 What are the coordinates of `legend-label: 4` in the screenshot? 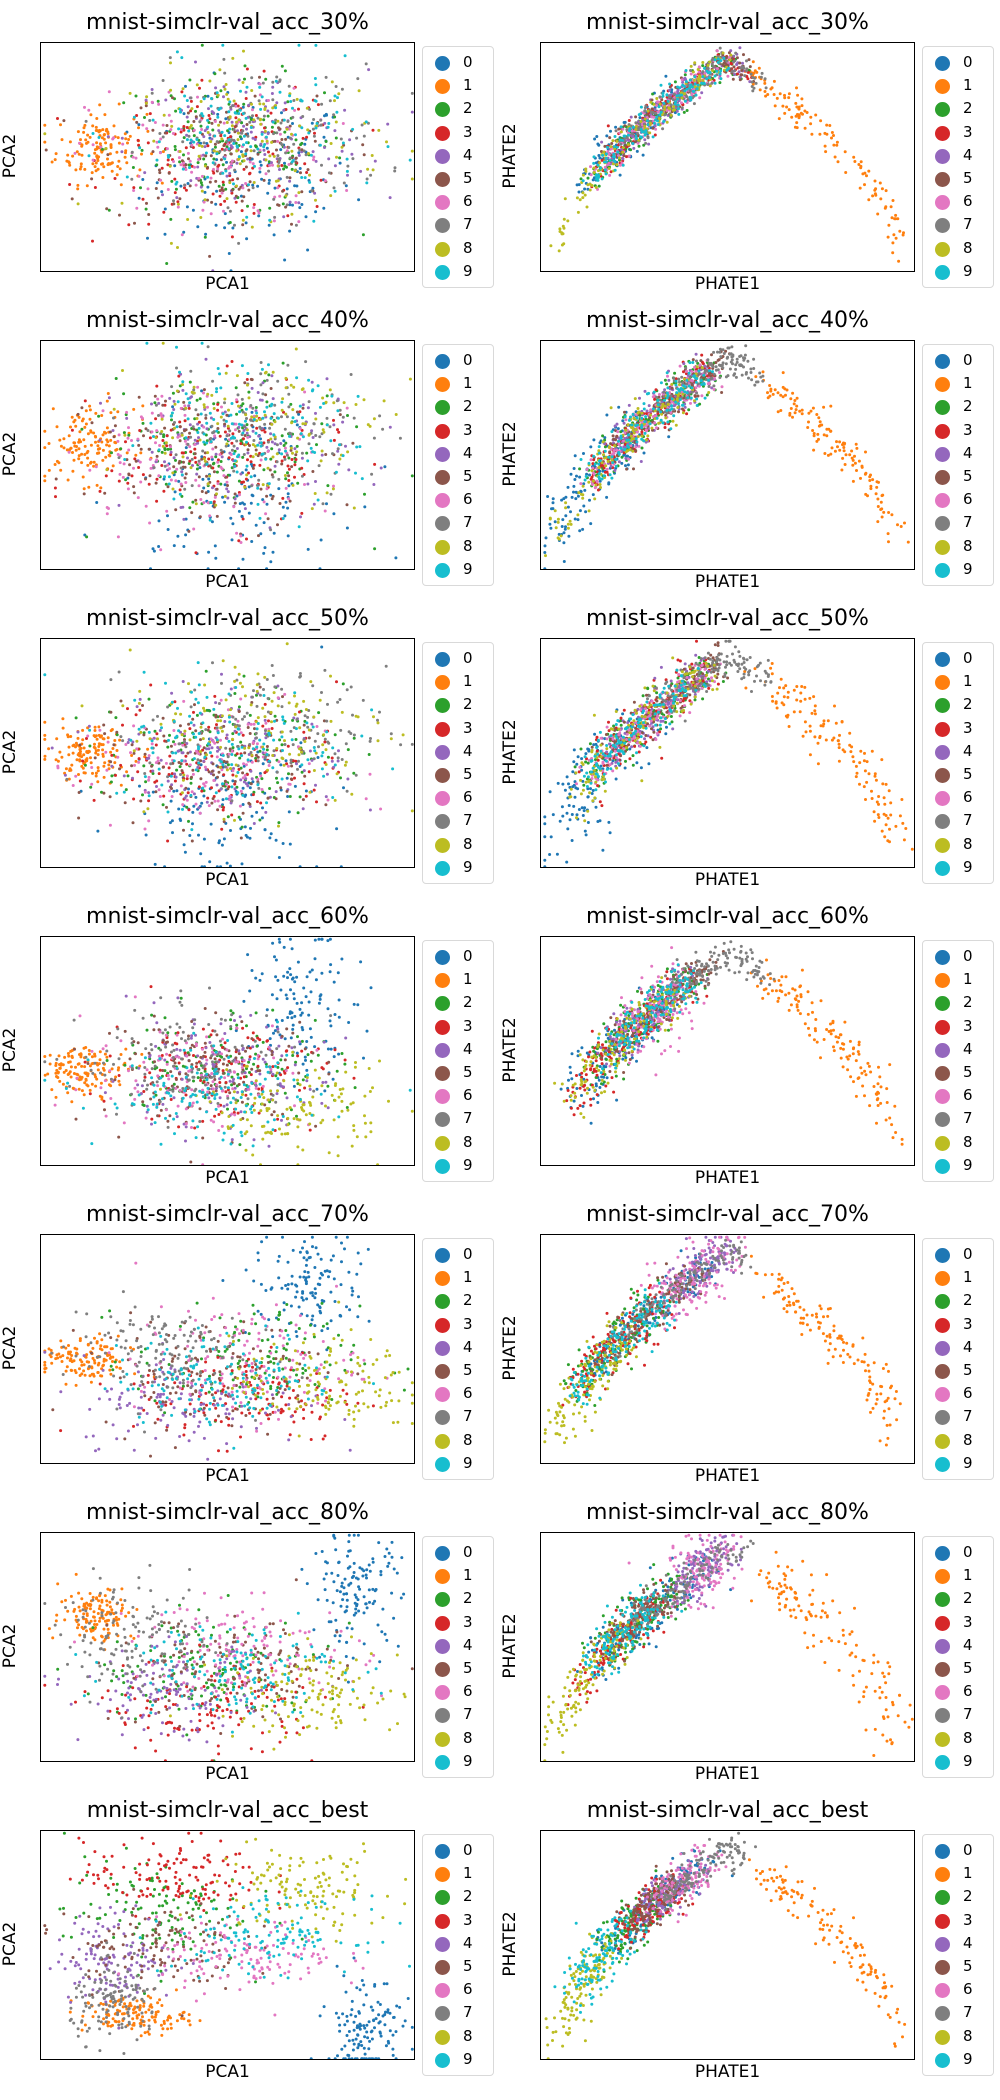 It's located at (468, 154).